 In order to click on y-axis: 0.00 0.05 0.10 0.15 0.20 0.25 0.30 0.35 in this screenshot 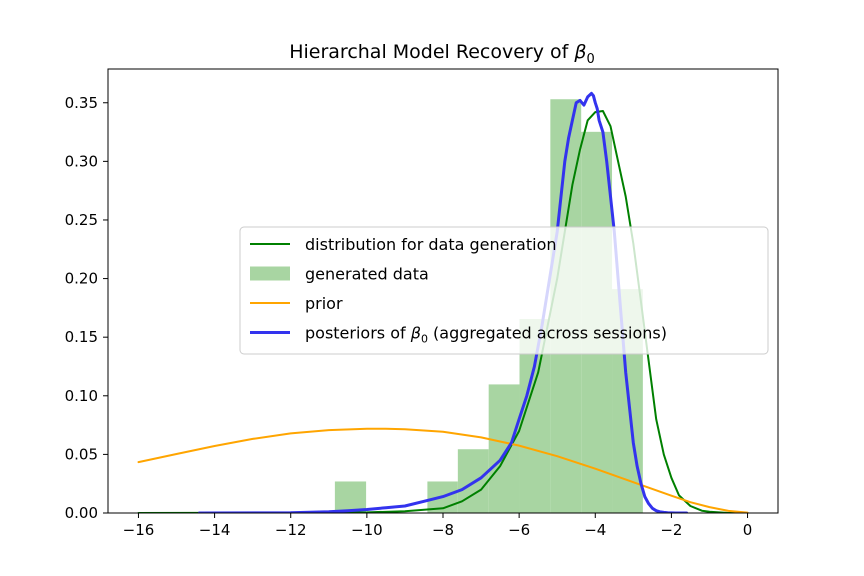, I will do `click(86, 308)`.